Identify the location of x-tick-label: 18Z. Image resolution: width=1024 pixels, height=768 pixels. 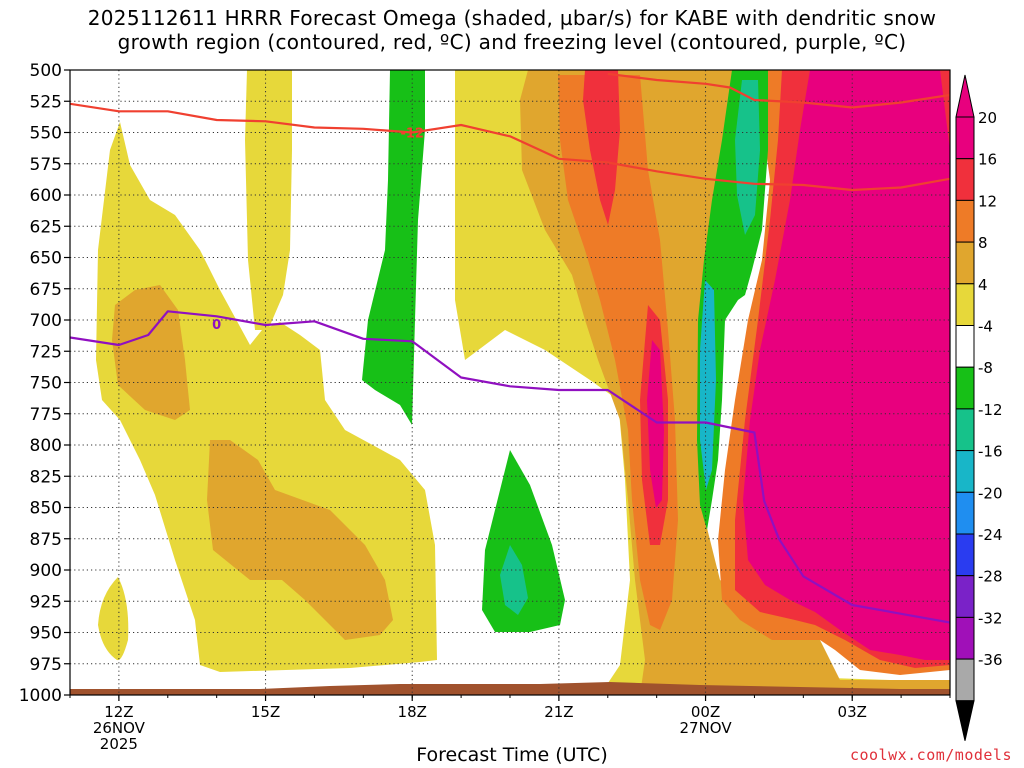
(412, 712).